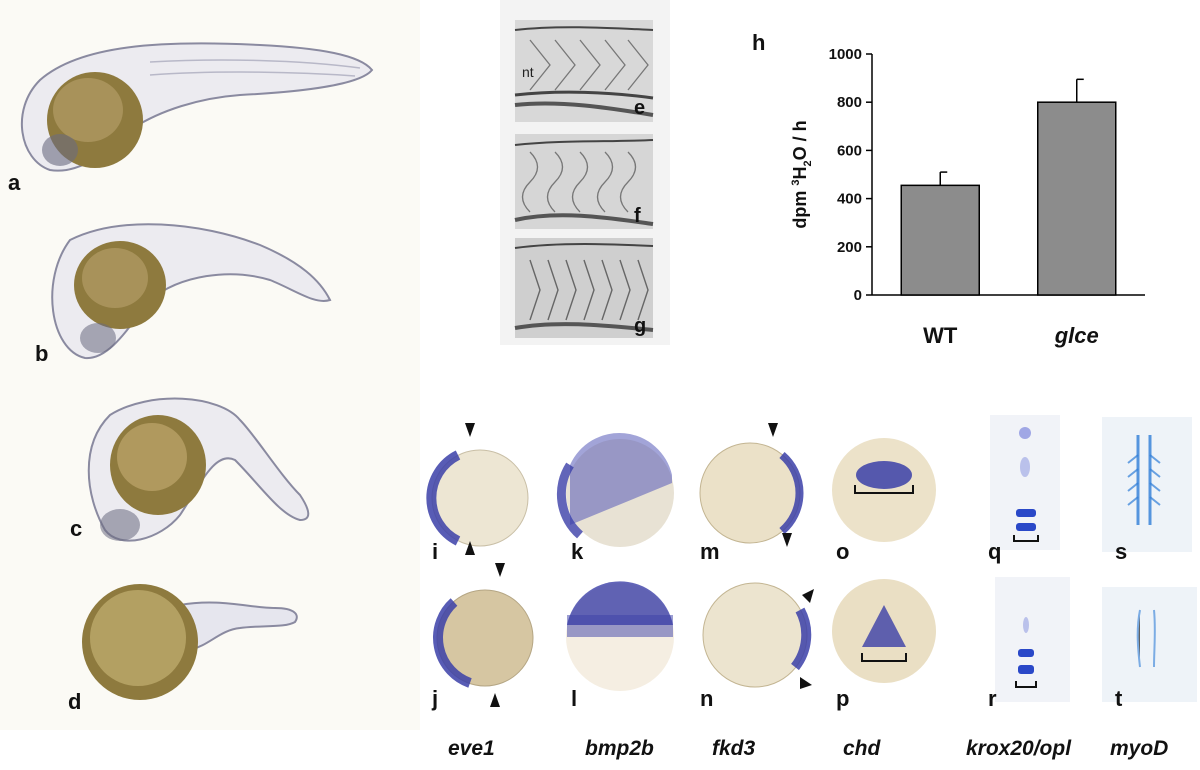  Describe the element at coordinates (845, 54) in the screenshot. I see `y-tick-label-5: 1000` at that location.